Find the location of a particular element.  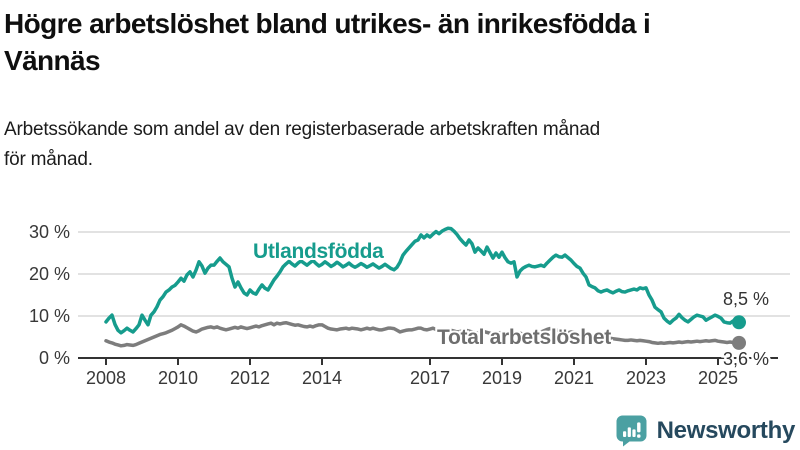

total-arbetsloshet-line is located at coordinates (422, 334).